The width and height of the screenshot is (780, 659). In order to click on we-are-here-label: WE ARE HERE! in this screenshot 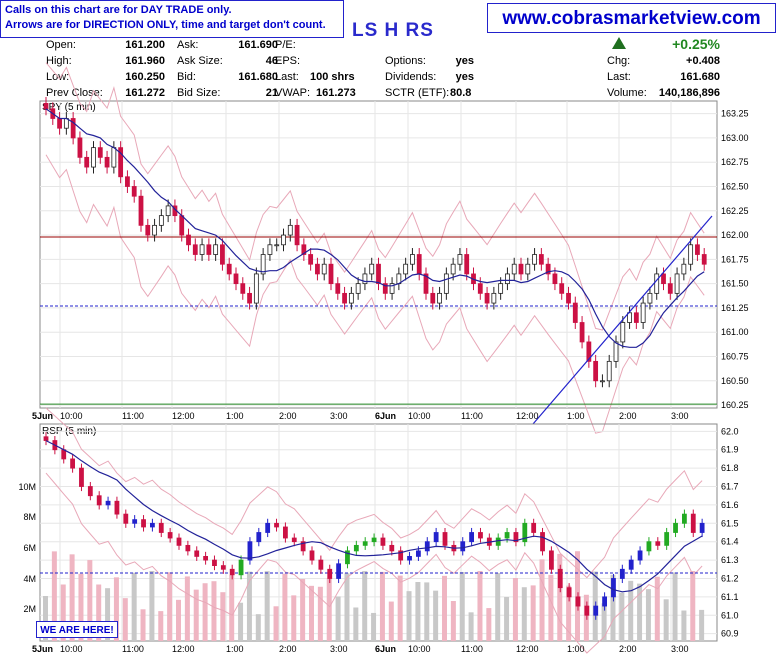, I will do `click(77, 629)`.